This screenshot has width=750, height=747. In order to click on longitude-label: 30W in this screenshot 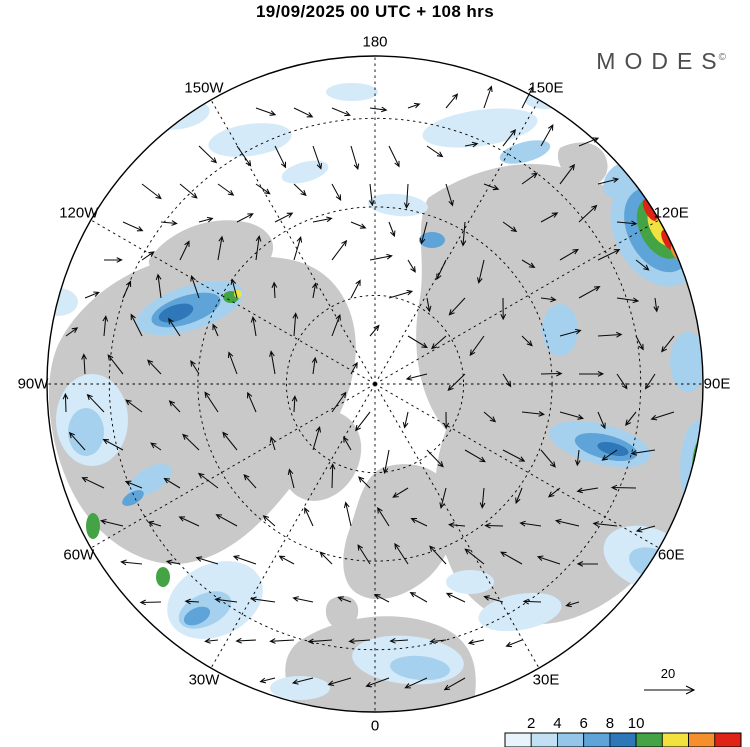, I will do `click(205, 680)`.